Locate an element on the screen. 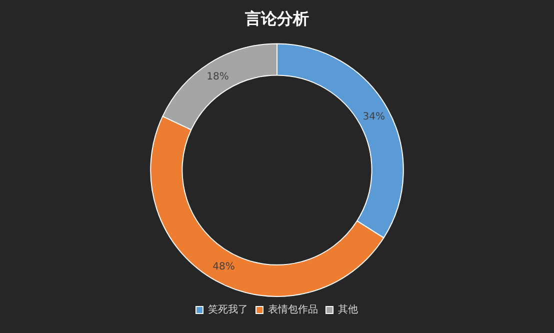  data-label: 34% is located at coordinates (374, 116).